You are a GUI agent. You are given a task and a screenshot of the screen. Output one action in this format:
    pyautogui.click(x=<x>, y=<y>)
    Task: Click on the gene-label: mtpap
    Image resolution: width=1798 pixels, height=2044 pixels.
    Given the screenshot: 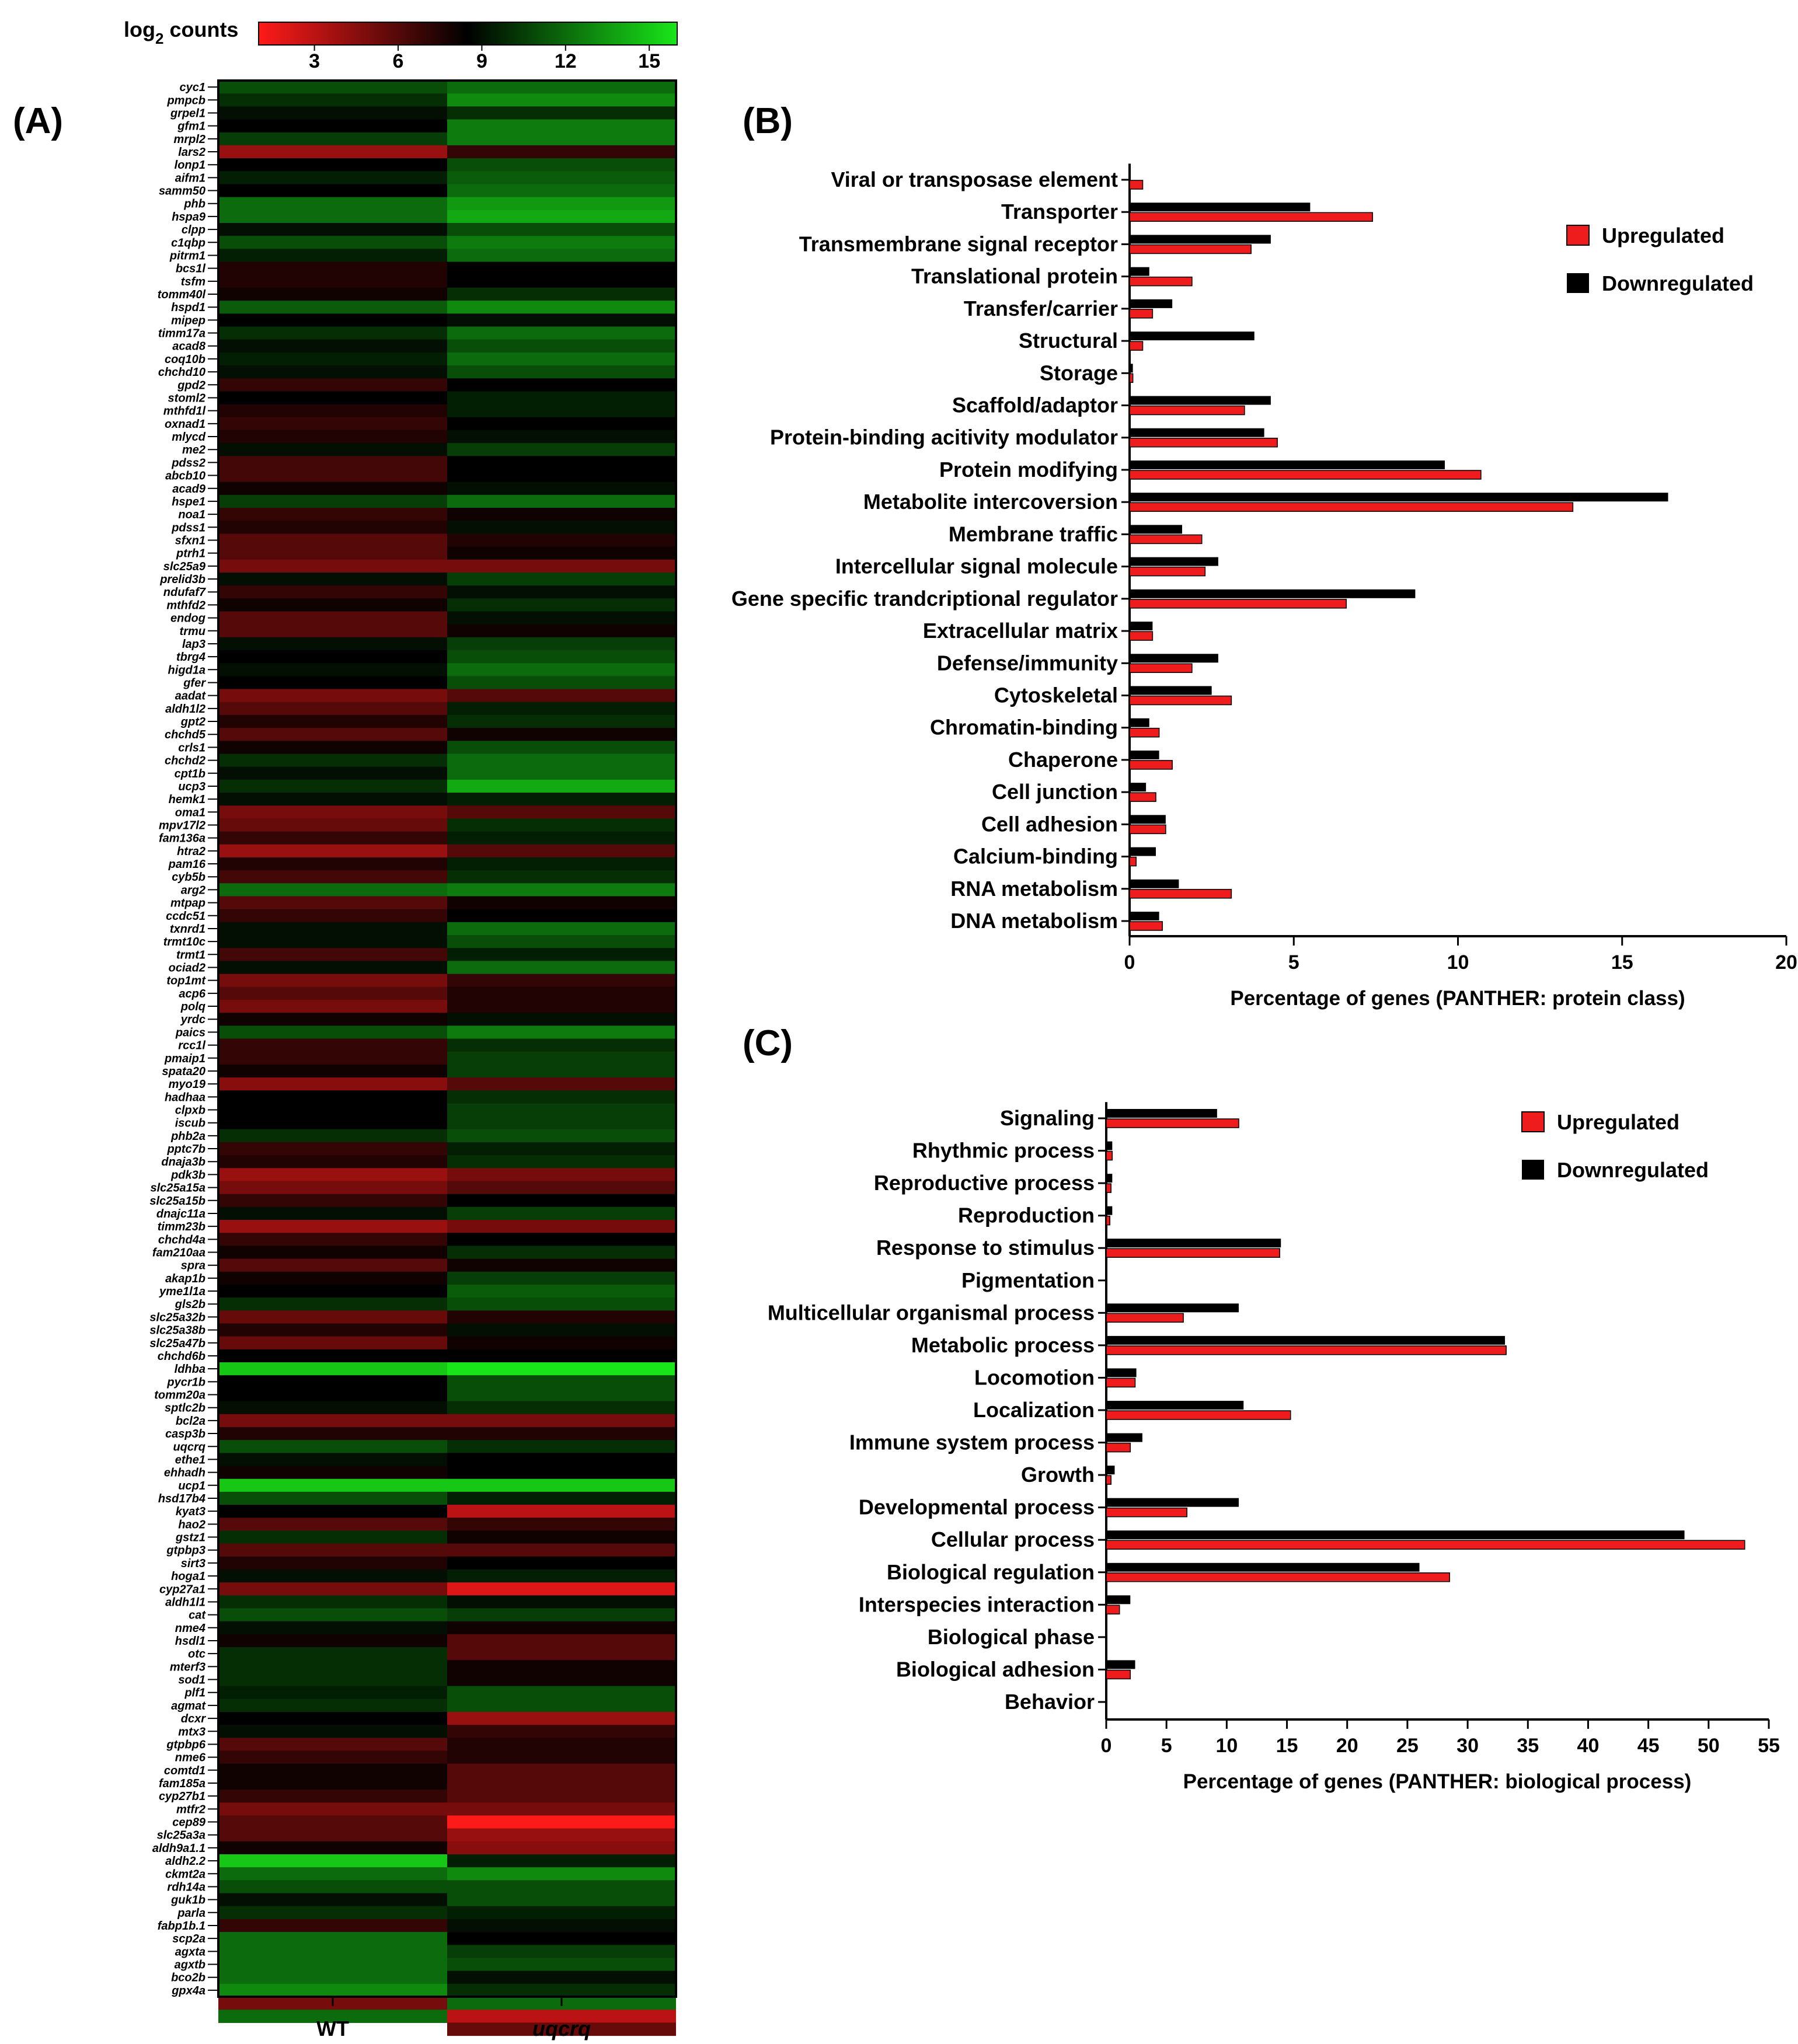 What is the action you would take?
    pyautogui.click(x=187, y=903)
    